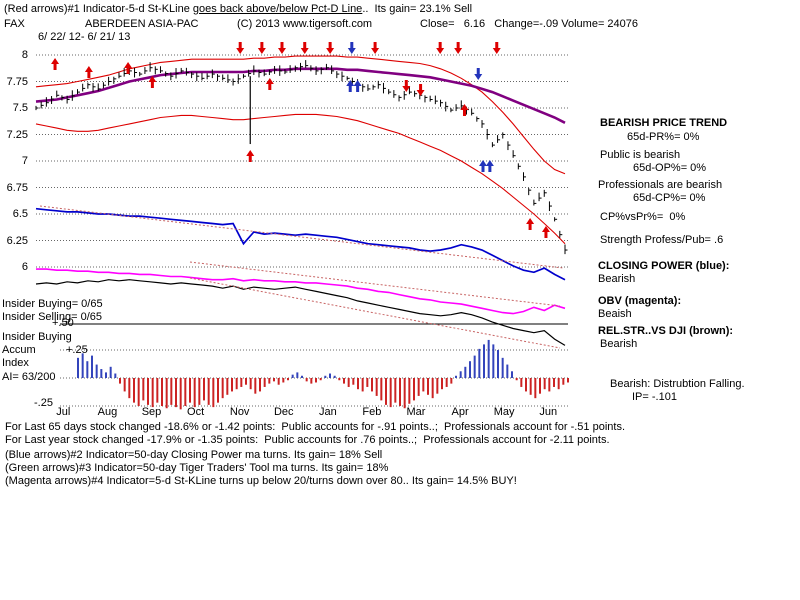  I want to click on ai-scale-minus25: -.25, so click(43, 403).